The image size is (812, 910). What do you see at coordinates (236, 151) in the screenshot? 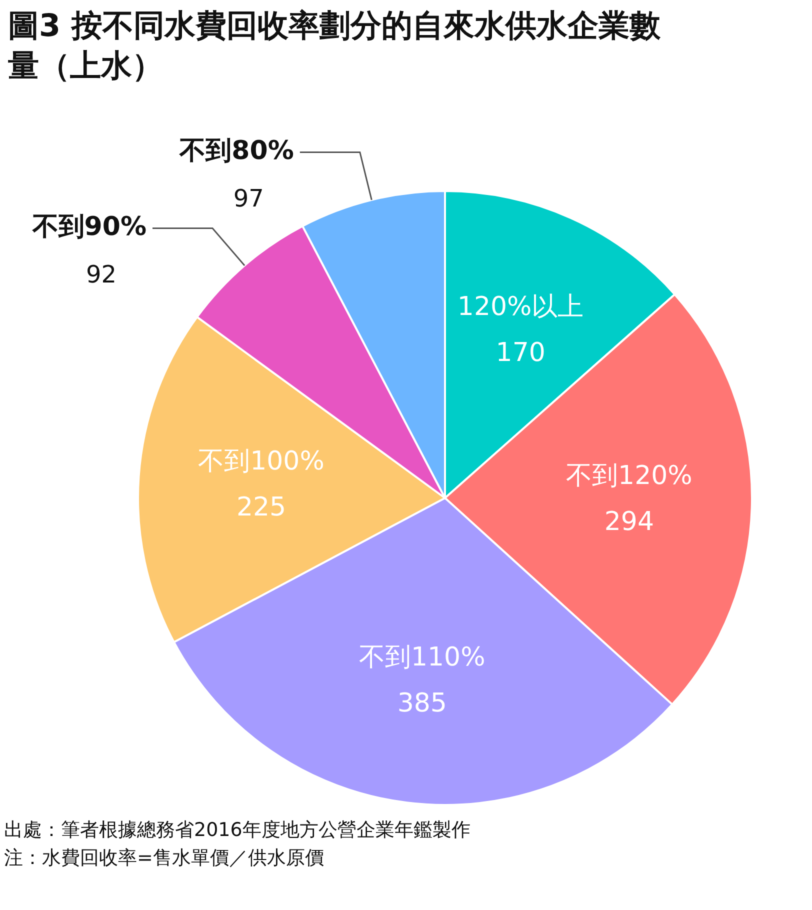
I see `slice-label: 不到80%` at bounding box center [236, 151].